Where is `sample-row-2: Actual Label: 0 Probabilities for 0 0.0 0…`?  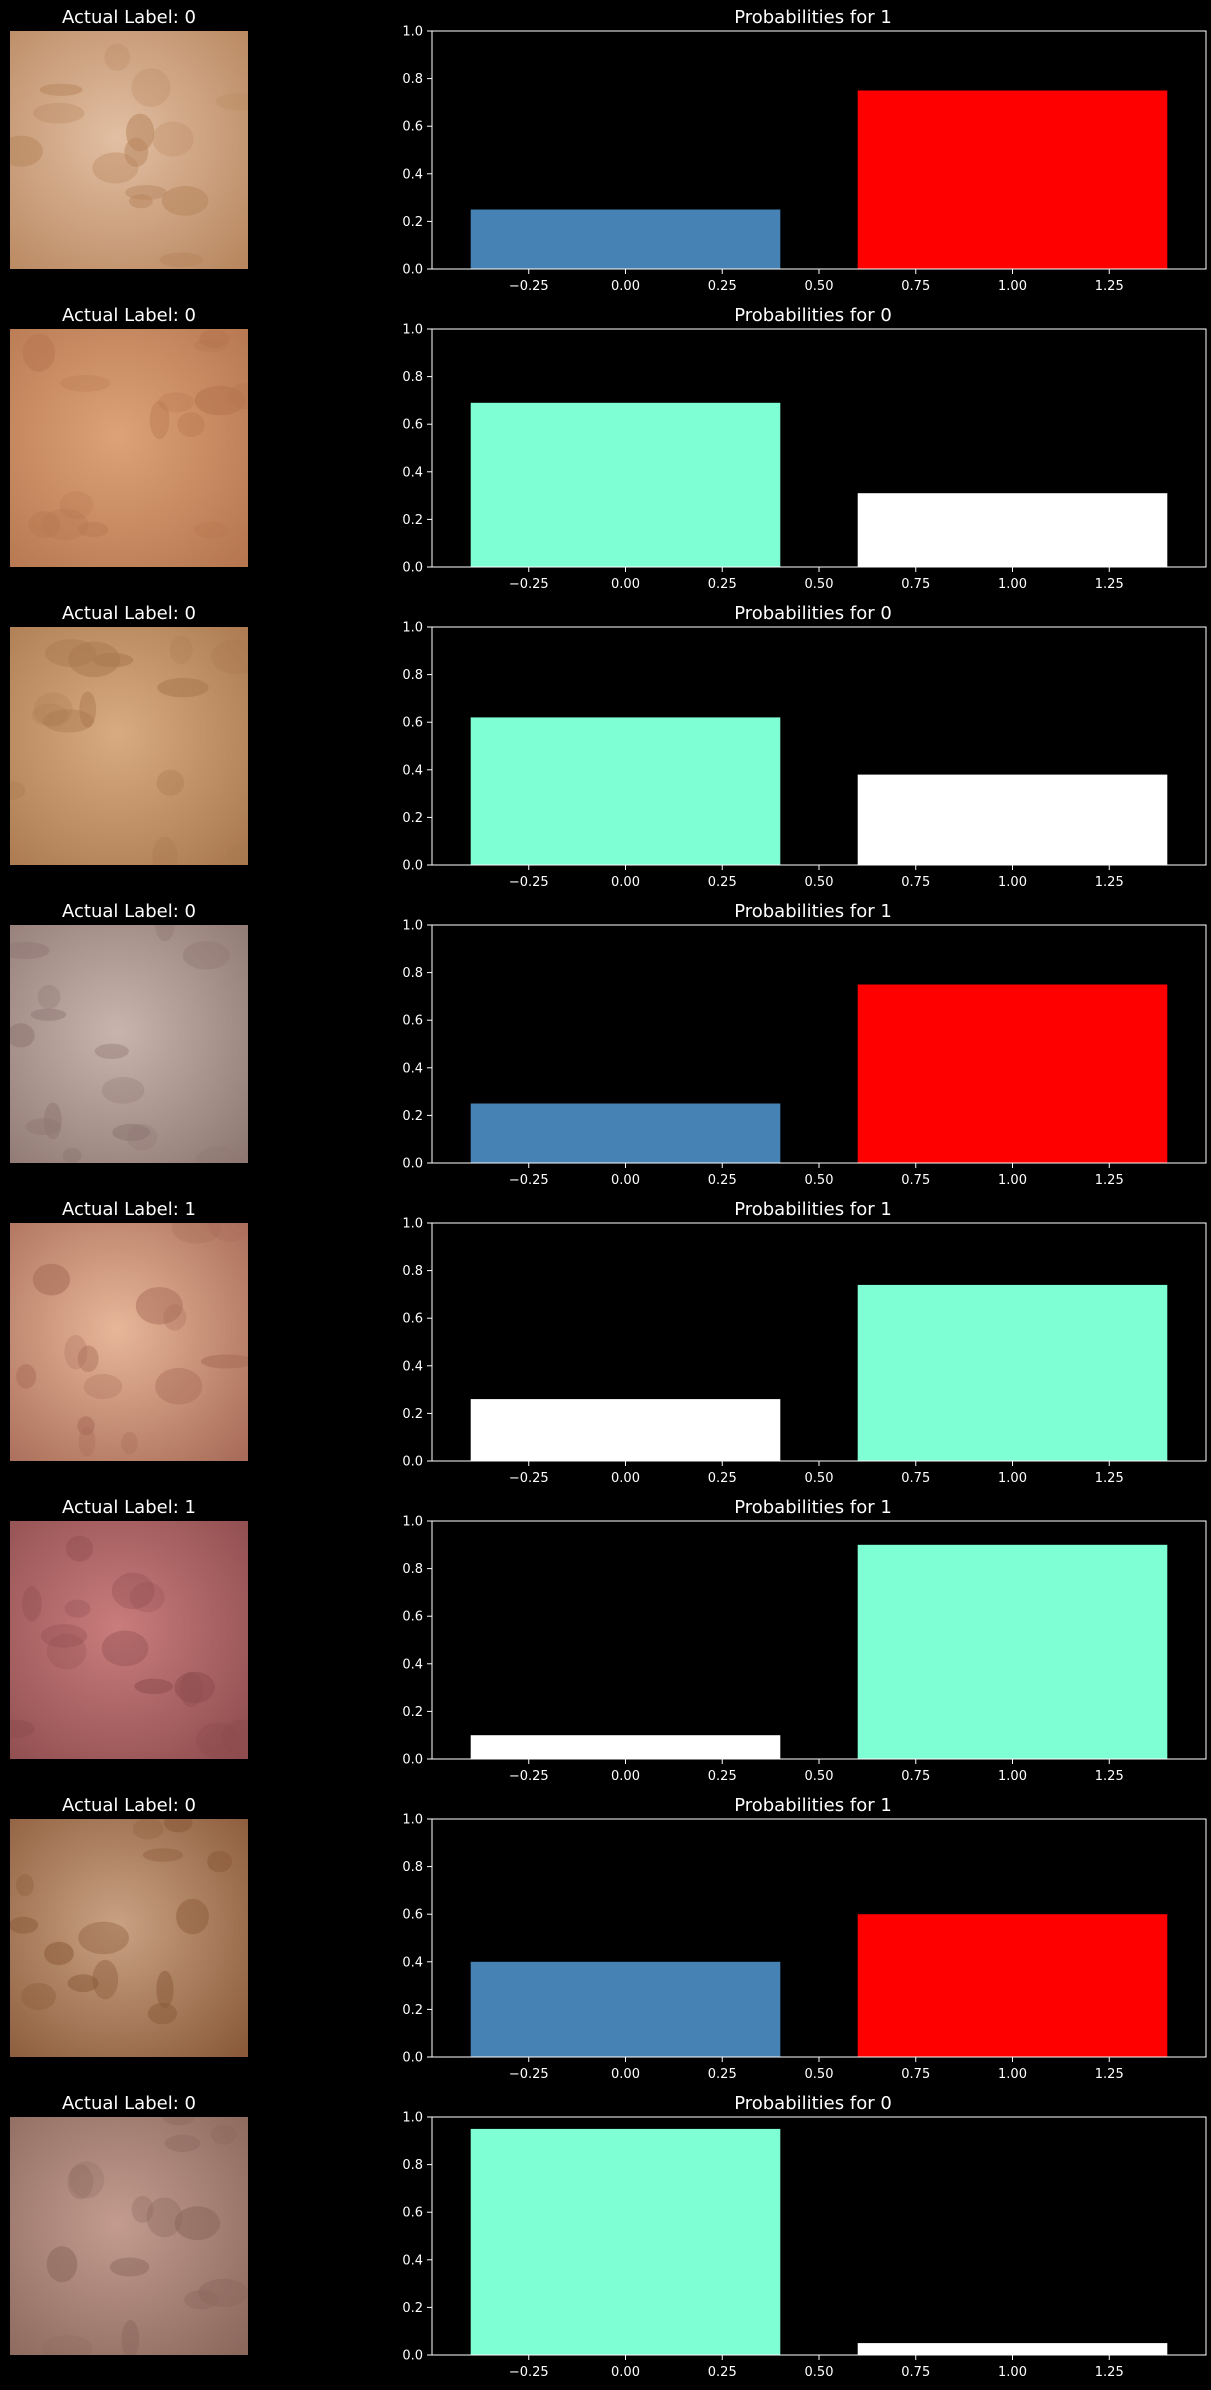
sample-row-2: Actual Label: 0 Probabilities for 0 0.0 0… is located at coordinates (605, 447).